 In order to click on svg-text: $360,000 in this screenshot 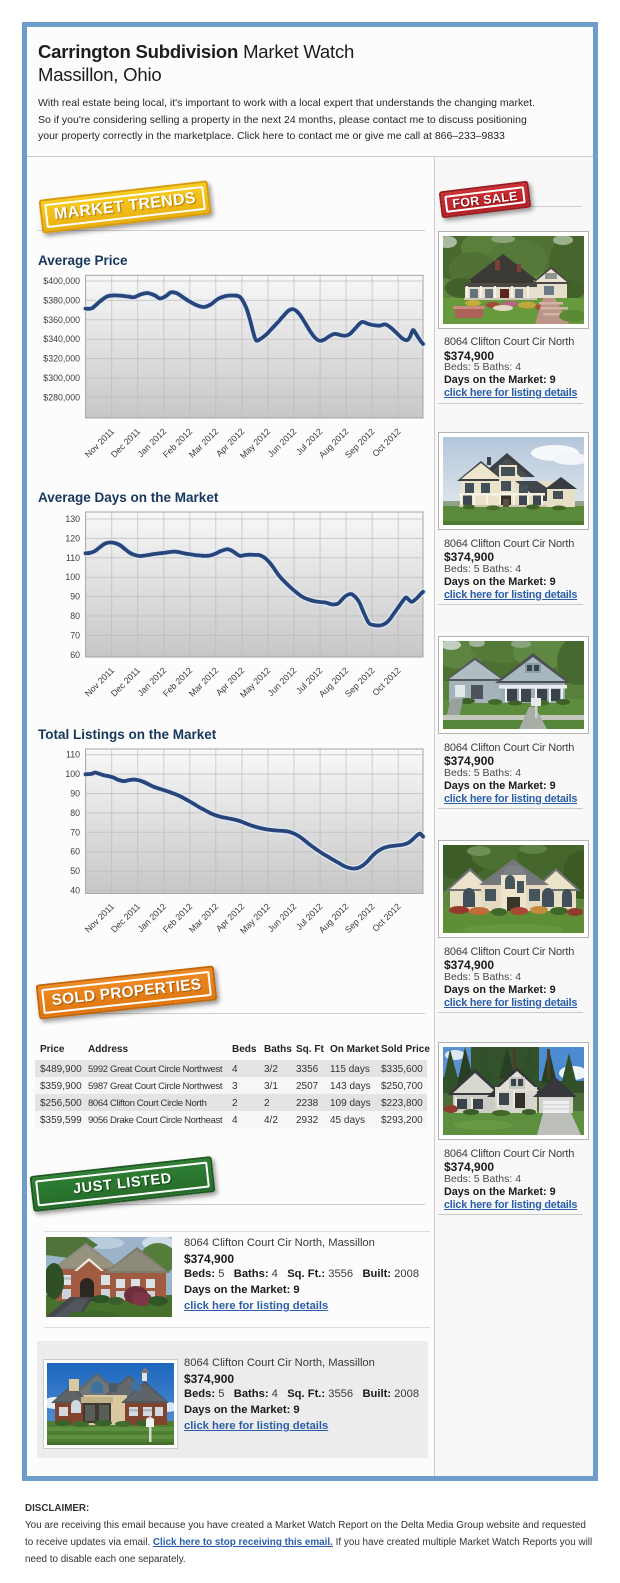, I will do `click(61, 320)`.